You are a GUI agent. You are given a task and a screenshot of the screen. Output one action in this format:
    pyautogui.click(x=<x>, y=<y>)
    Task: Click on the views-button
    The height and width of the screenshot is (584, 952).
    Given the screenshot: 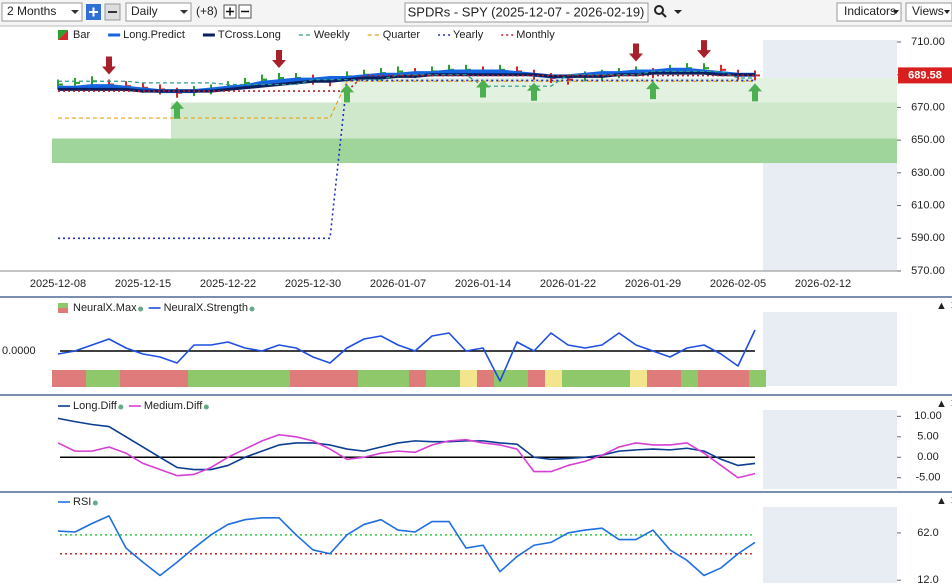 What is the action you would take?
    pyautogui.click(x=928, y=12)
    